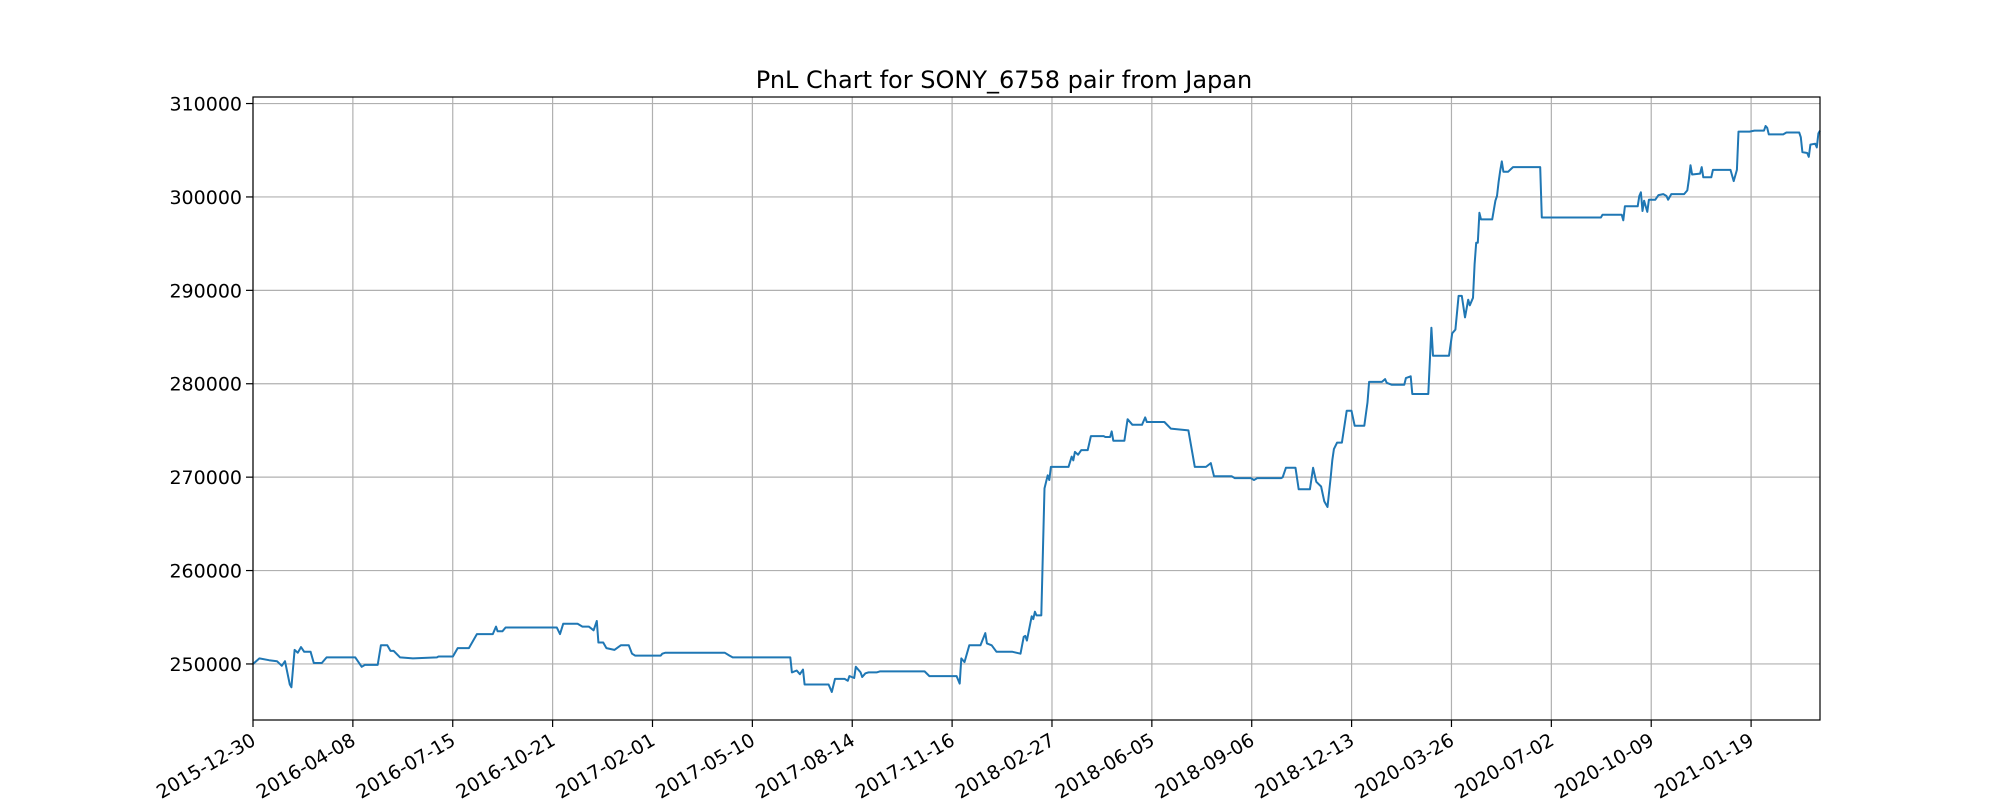 The height and width of the screenshot is (800, 2000). I want to click on y-tick-label: 310000, so click(205, 105).